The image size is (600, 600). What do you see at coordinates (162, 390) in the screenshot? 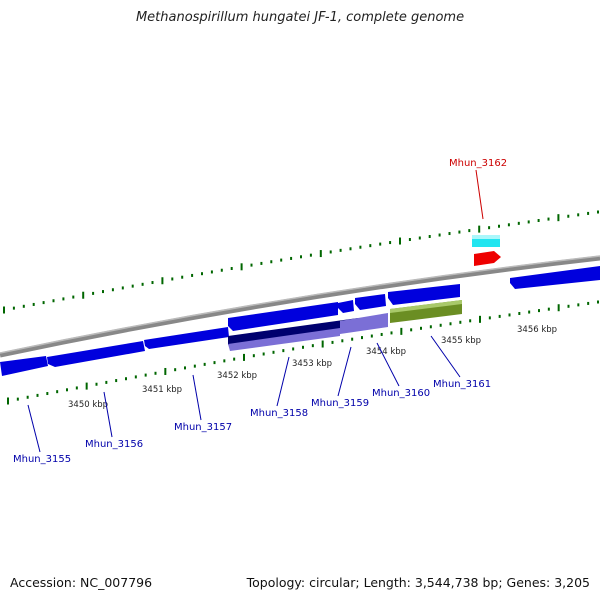
I see `kbp-label: 3451 kbp` at bounding box center [162, 390].